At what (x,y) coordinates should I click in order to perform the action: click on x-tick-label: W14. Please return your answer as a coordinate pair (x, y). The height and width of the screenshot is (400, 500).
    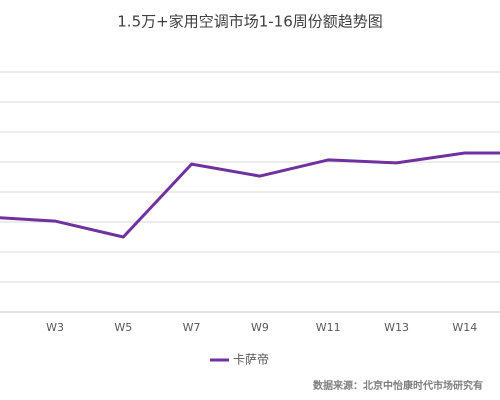
    Looking at the image, I should click on (464, 327).